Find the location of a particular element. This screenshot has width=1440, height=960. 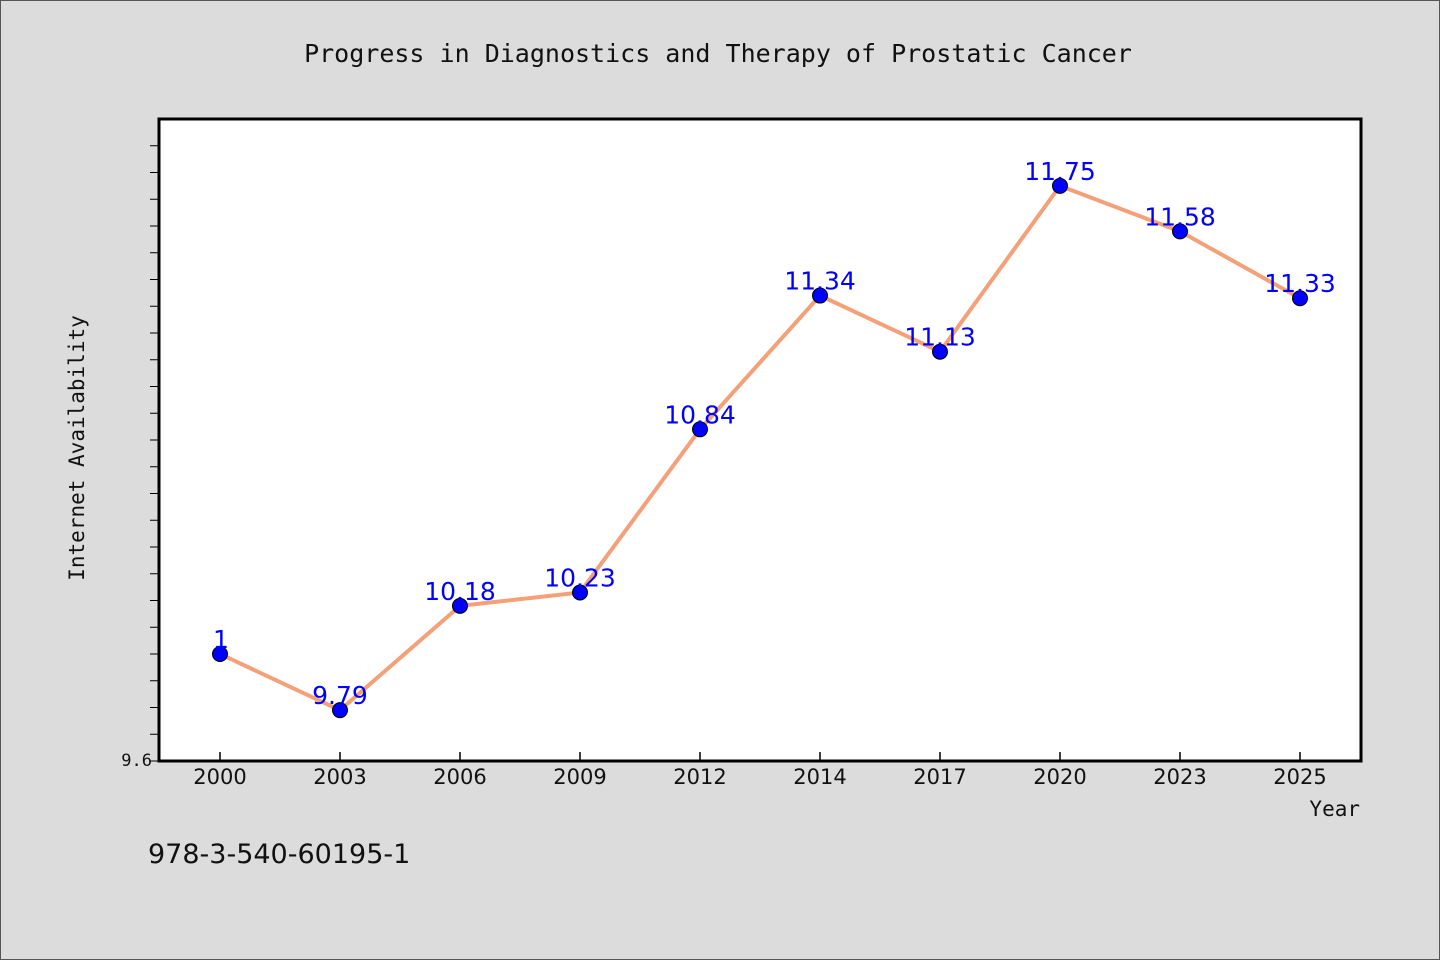

isbn-annotation: 978-3-540-60195-1 is located at coordinates (279, 854).